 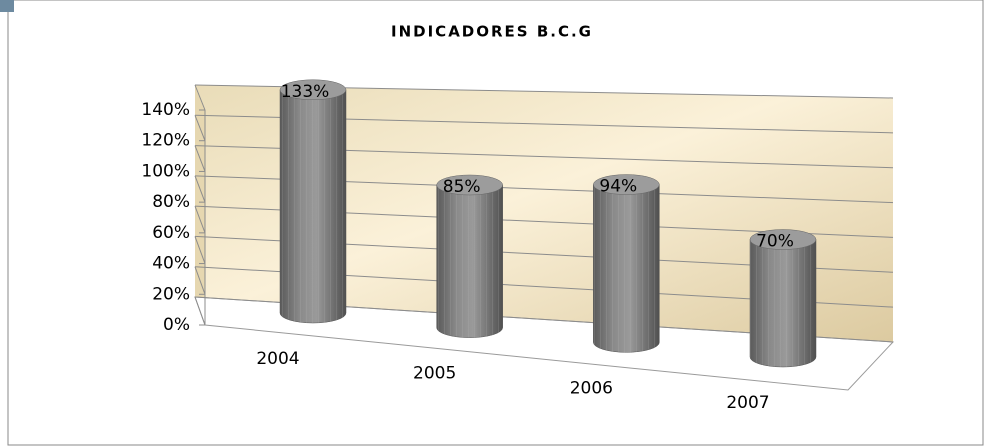 What do you see at coordinates (171, 202) in the screenshot?
I see `y-tick-label: 80%` at bounding box center [171, 202].